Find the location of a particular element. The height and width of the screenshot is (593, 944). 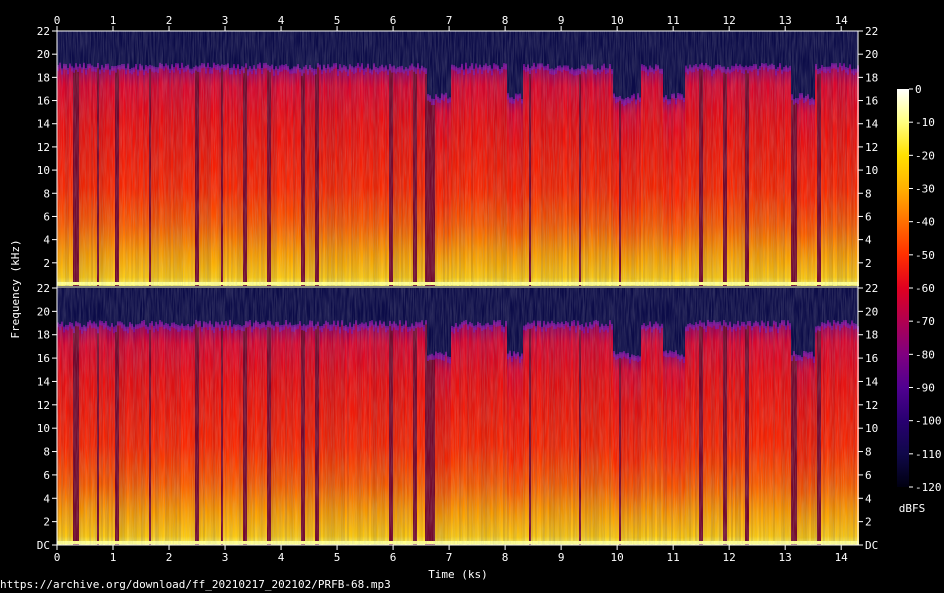

x-tick-label-top: 0 is located at coordinates (57, 20).